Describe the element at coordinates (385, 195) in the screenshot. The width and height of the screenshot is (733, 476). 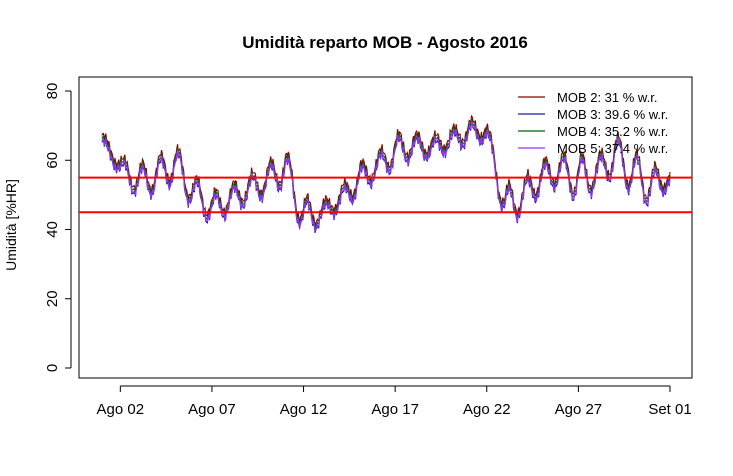
I see `reference-lines` at that location.